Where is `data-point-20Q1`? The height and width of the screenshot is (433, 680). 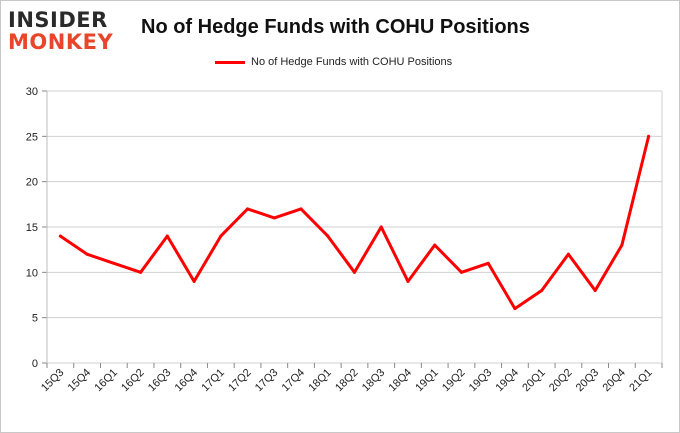
data-point-20Q1 is located at coordinates (542, 290).